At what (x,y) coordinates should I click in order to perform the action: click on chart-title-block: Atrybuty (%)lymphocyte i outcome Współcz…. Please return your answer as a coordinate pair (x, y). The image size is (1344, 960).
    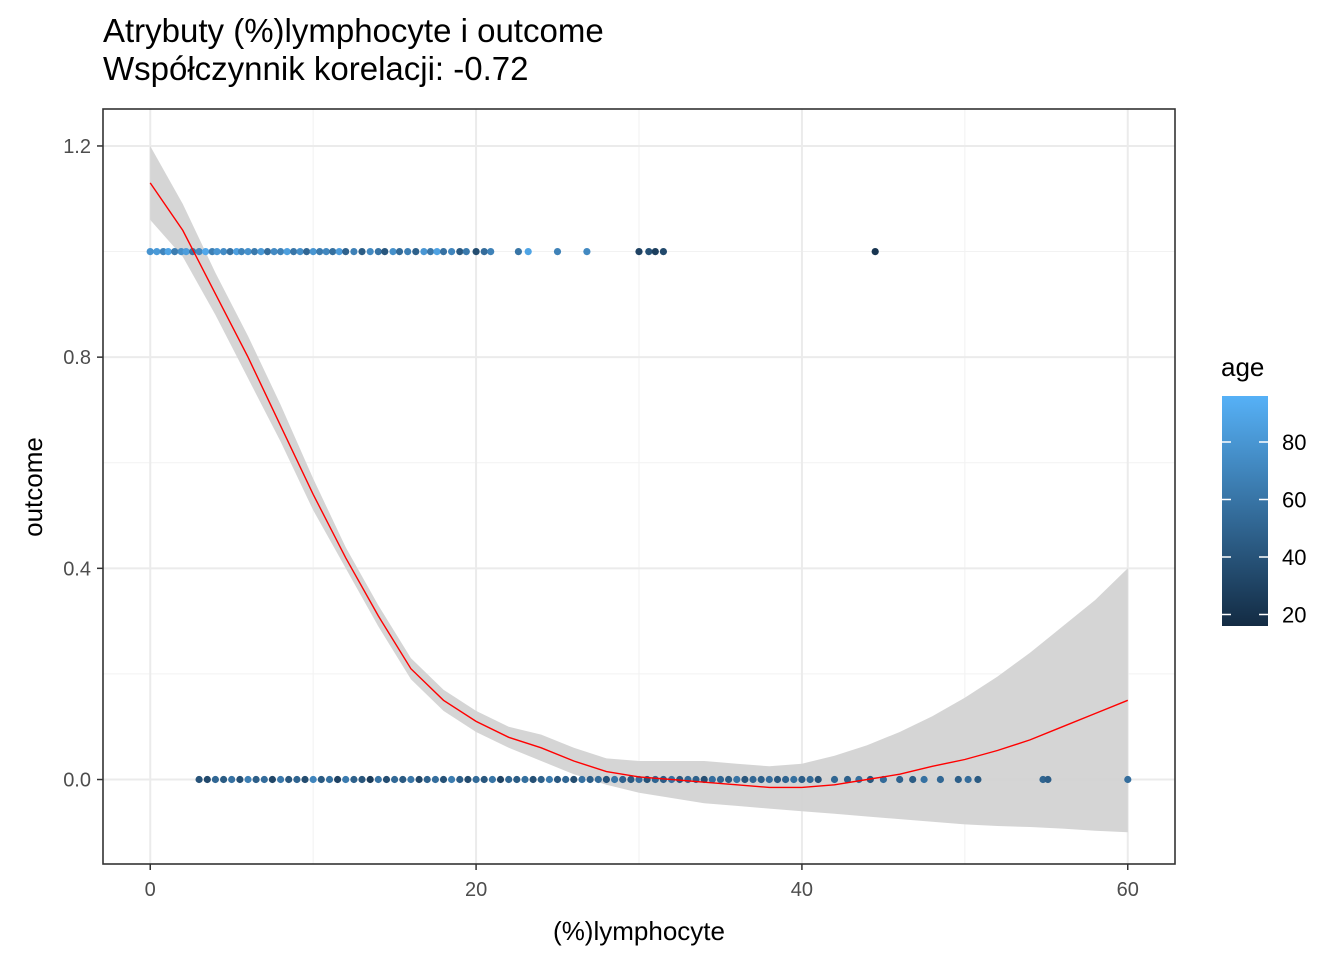
    Looking at the image, I should click on (353, 50).